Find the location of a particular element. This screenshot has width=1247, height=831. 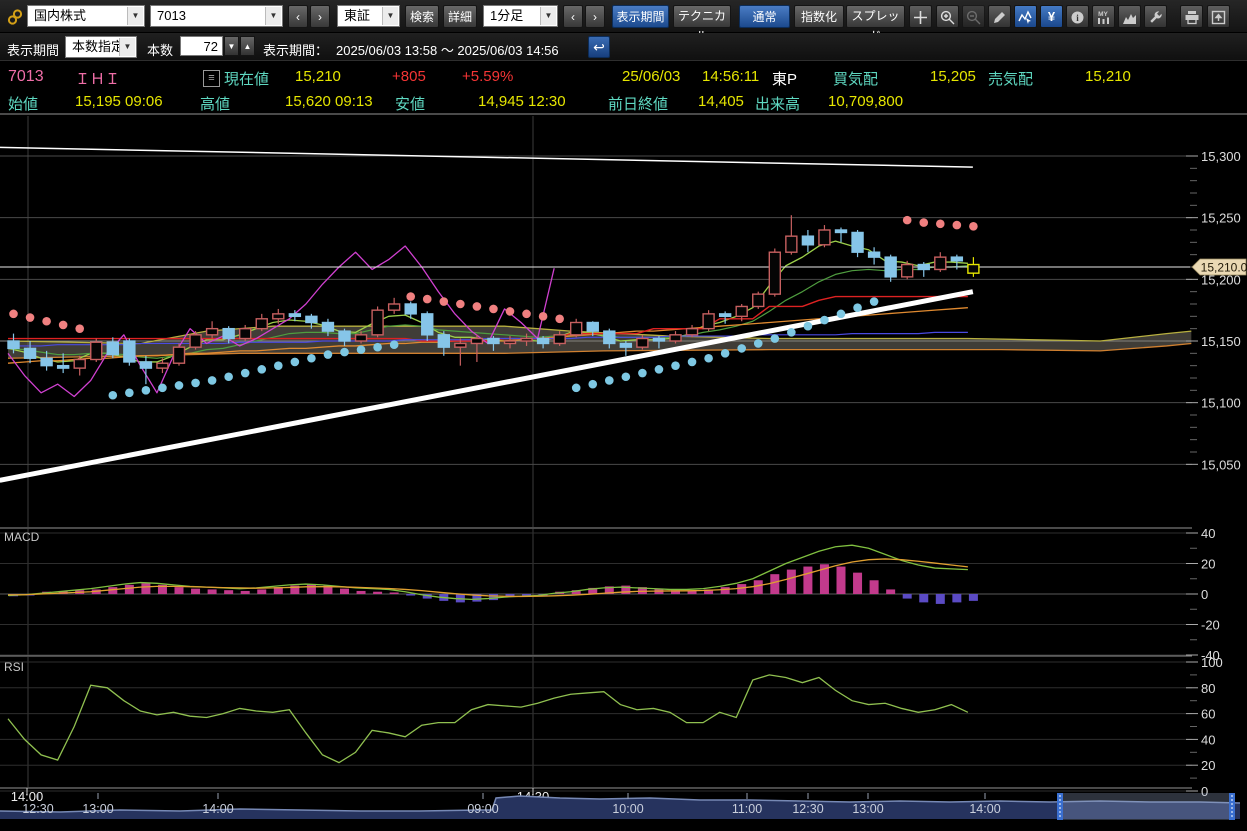

rsi-panel is located at coordinates (488, 719).